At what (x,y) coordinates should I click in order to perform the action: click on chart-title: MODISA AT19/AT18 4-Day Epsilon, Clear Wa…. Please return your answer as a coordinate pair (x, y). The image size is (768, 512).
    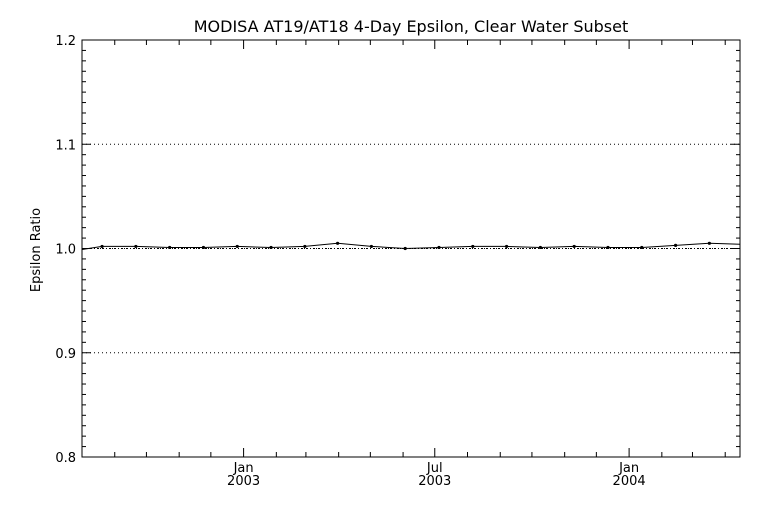
    Looking at the image, I should click on (411, 26).